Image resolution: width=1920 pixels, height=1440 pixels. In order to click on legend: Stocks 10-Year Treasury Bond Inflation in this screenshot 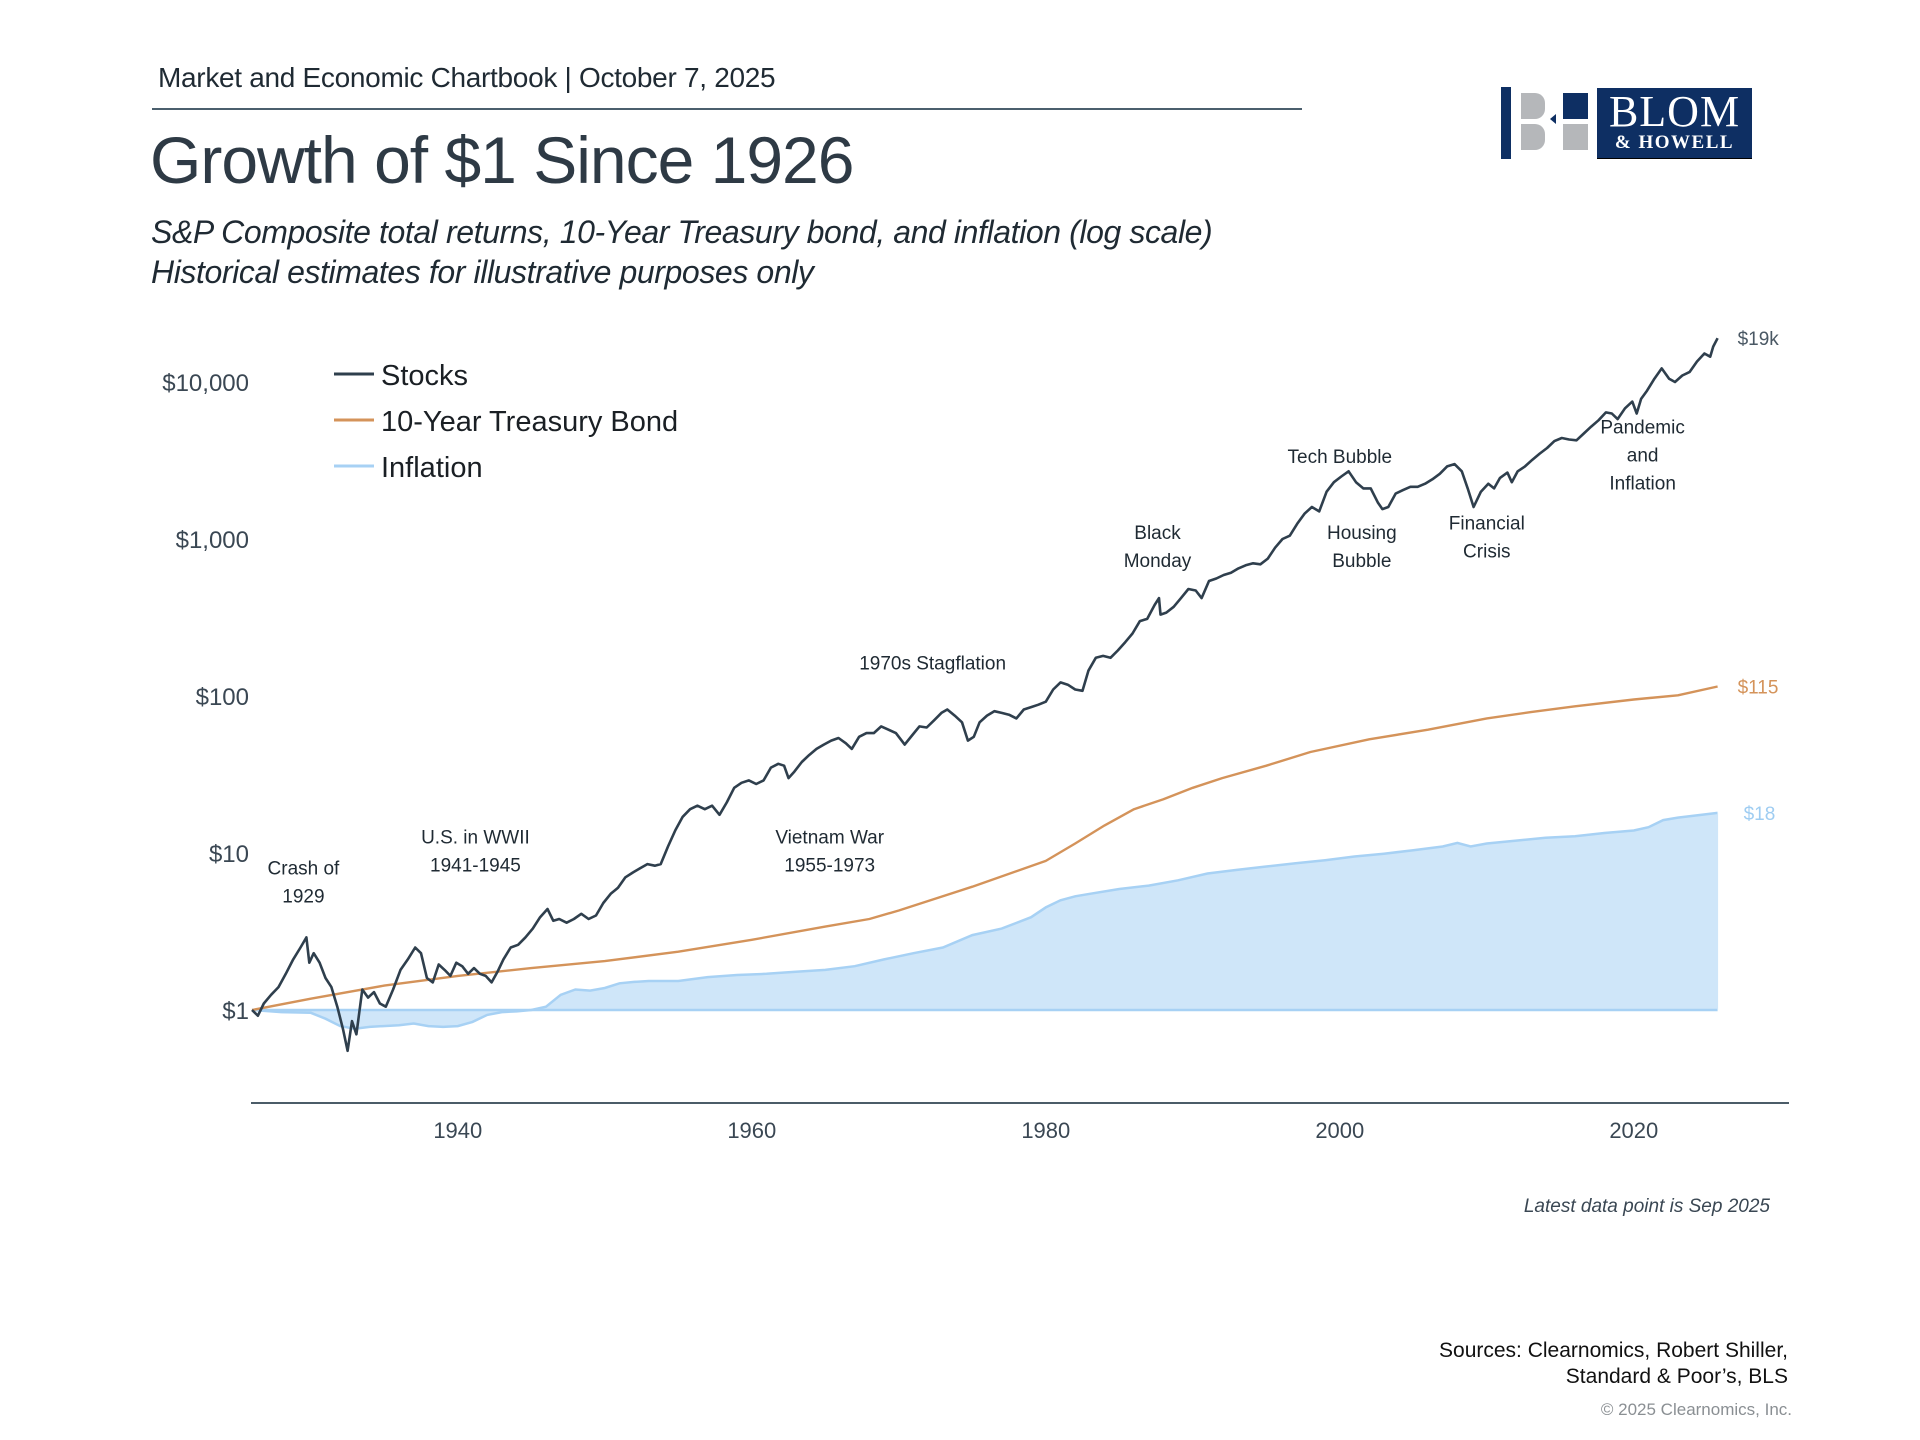, I will do `click(506, 422)`.